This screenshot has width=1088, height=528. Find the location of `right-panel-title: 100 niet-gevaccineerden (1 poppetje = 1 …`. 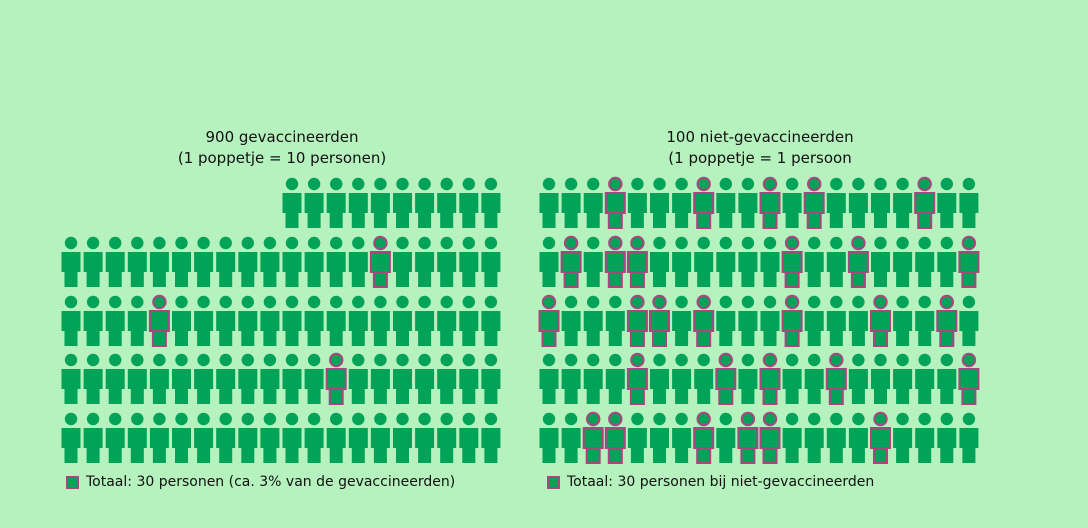

right-panel-title: 100 niet-gevaccineerden (1 poppetje = 1 … is located at coordinates (760, 148).